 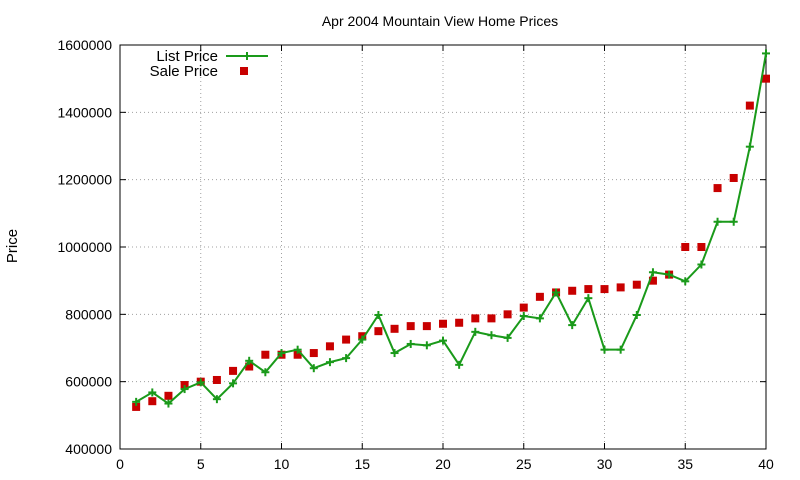 I want to click on legend-label-sale-price: Sale Price, so click(x=184, y=71).